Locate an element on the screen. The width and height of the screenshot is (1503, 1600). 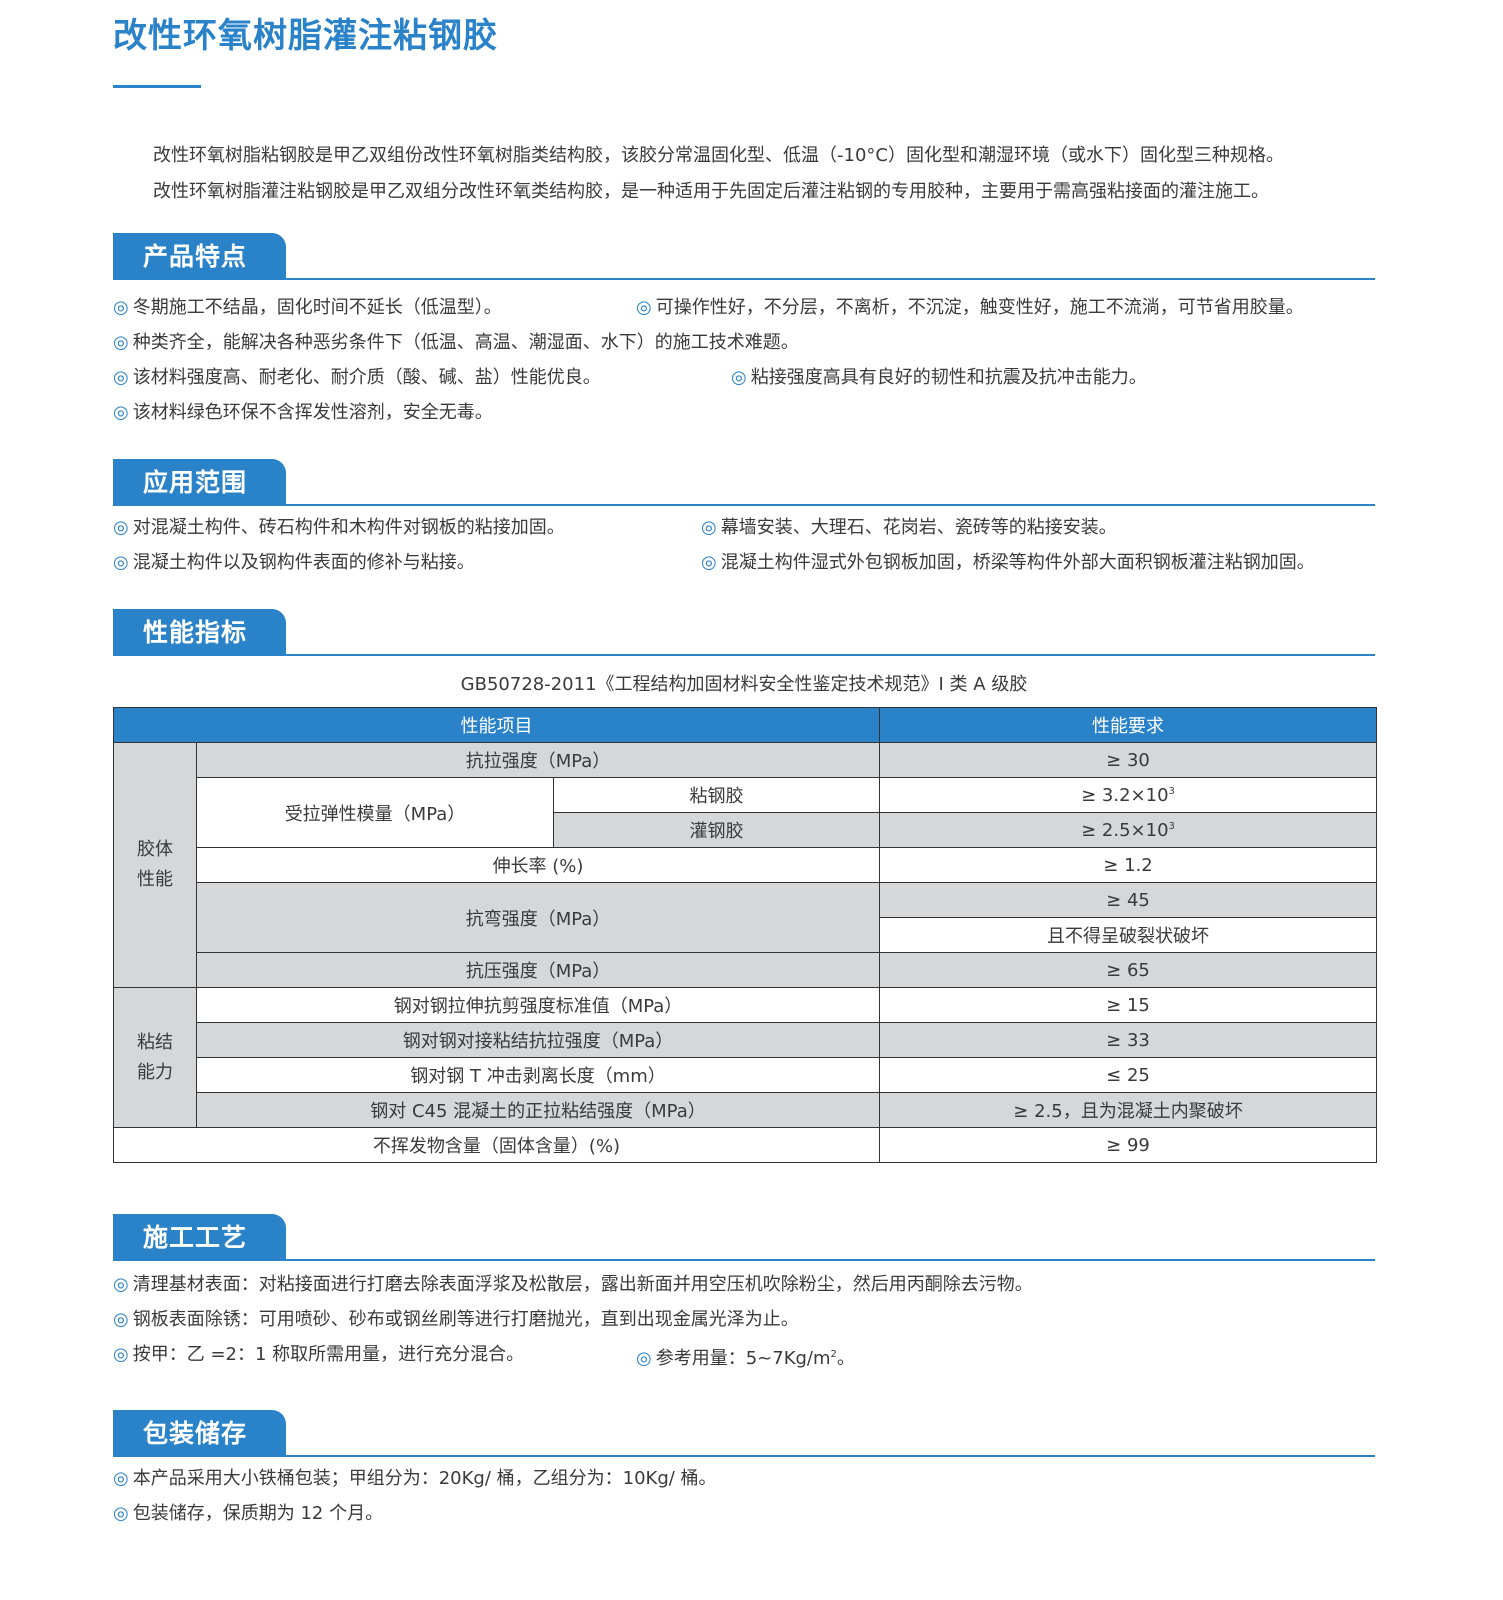
list-item: ◎ 种类齐全，能解决各种恶劣条件下（低温、高温、潮湿面、水下）的施工技术难题。 is located at coordinates (456, 342).